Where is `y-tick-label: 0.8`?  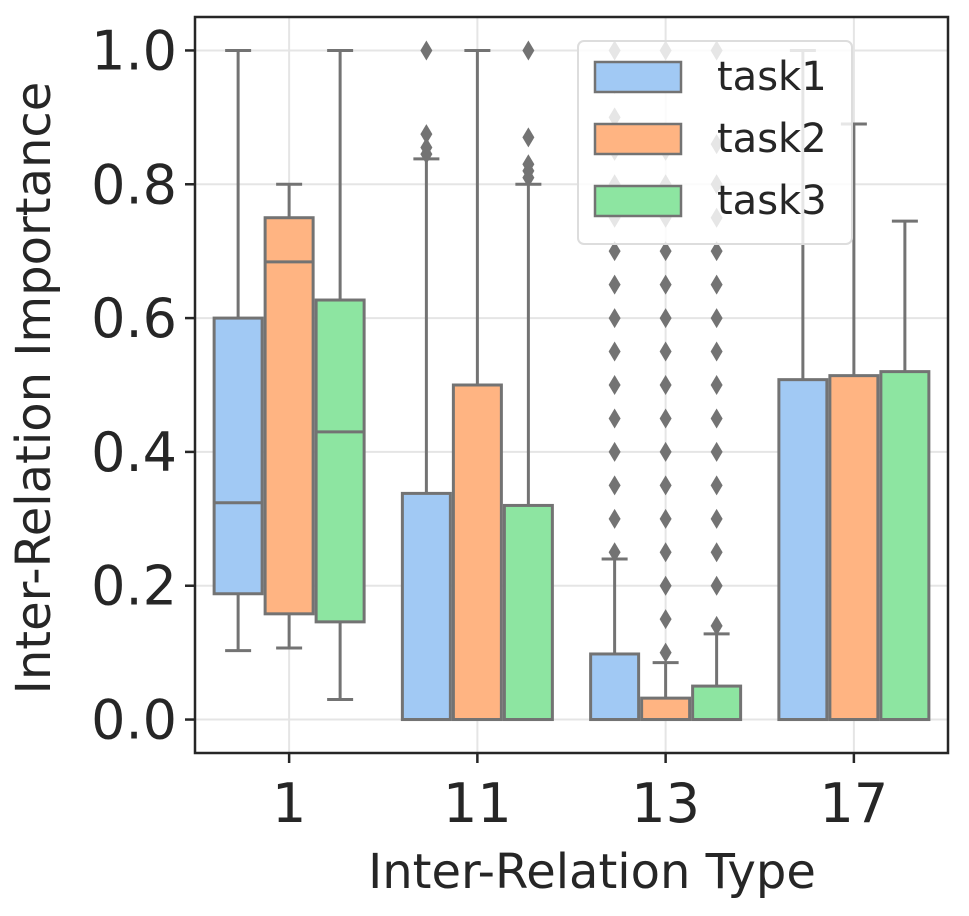
y-tick-label: 0.8 is located at coordinates (134, 184).